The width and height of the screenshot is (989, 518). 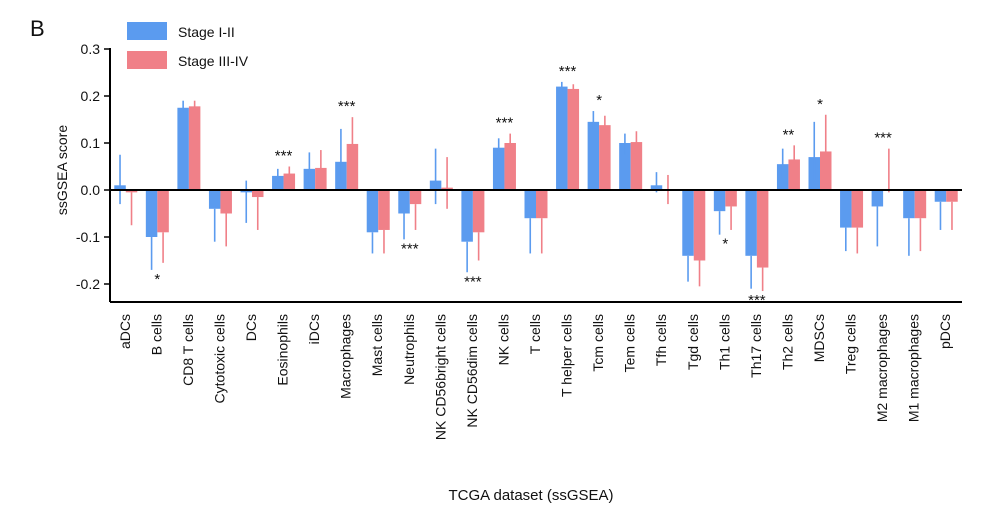 I want to click on x-tick-label: aDCs, so click(x=125, y=331).